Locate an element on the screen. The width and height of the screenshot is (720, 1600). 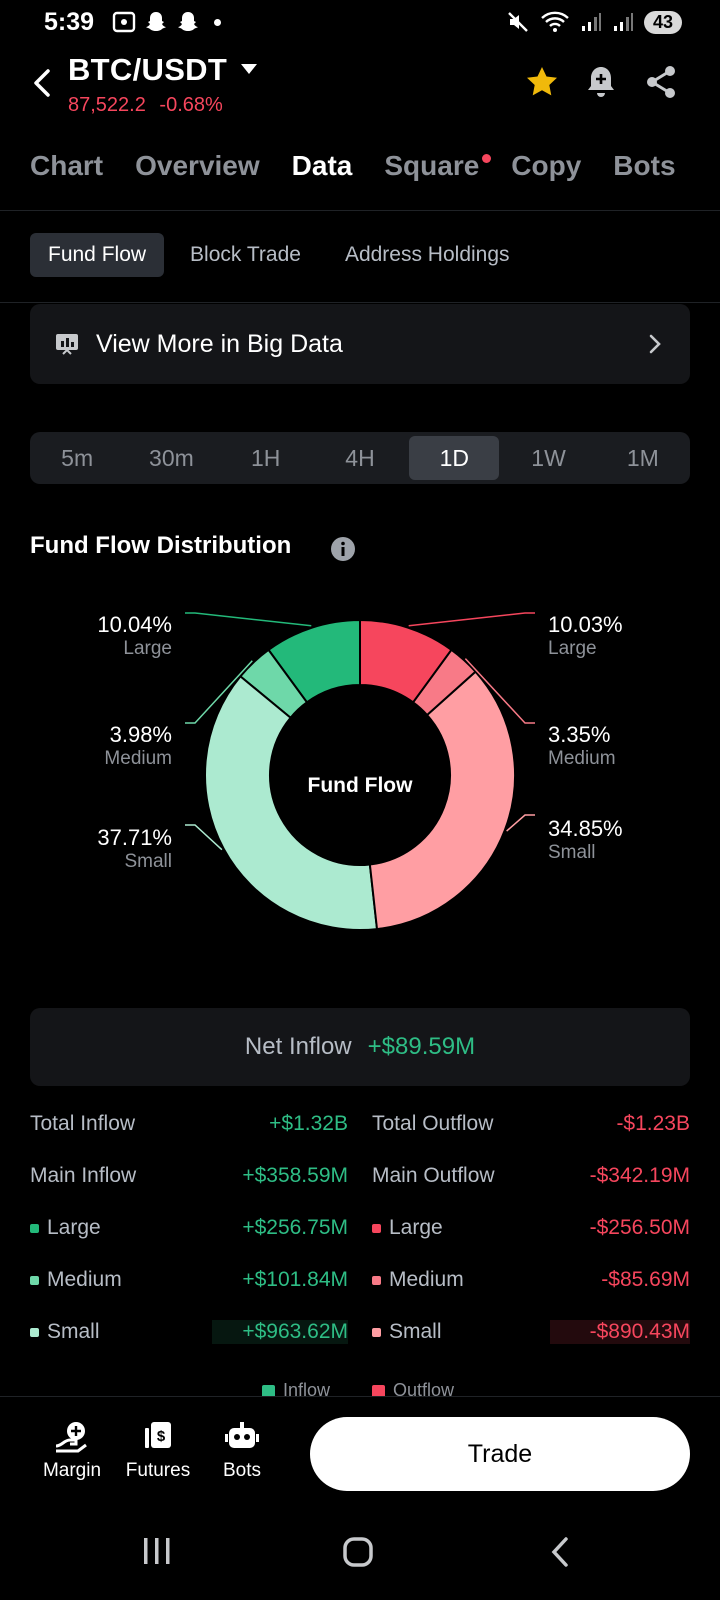
label-outflow-medium: 3.35% Medium is located at coordinates (582, 746).